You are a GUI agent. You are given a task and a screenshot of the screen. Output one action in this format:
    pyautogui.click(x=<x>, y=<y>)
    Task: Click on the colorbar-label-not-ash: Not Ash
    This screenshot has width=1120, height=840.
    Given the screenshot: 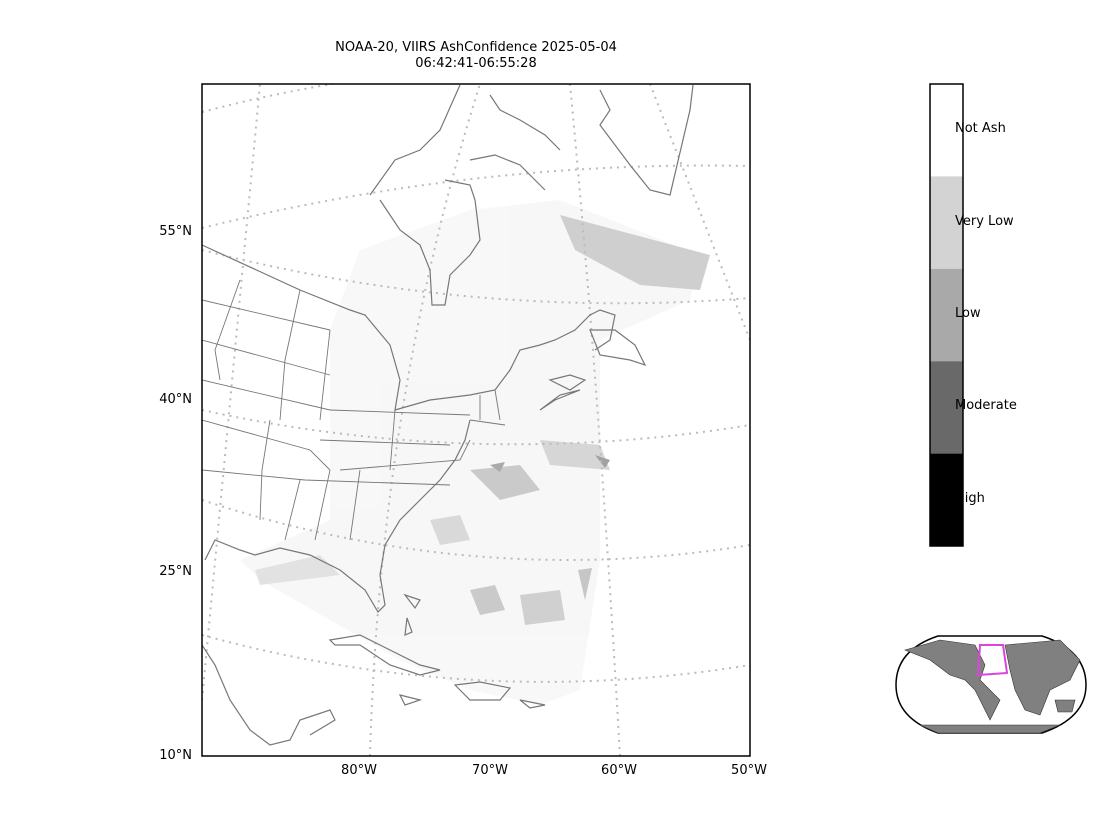 What is the action you would take?
    pyautogui.click(x=980, y=128)
    